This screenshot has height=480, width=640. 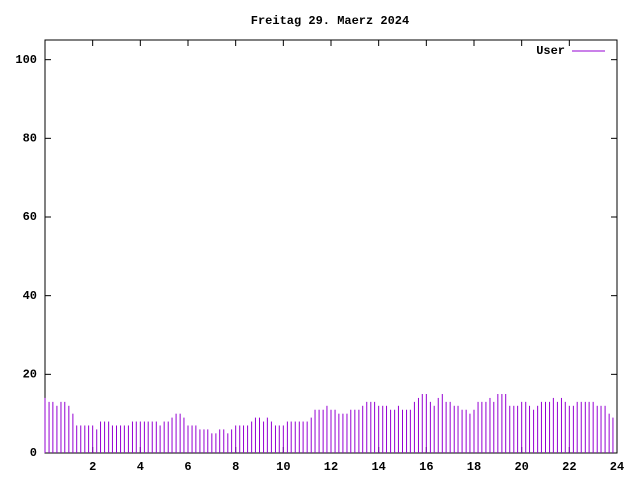 I want to click on x-tick-label: 24, so click(x=617, y=467).